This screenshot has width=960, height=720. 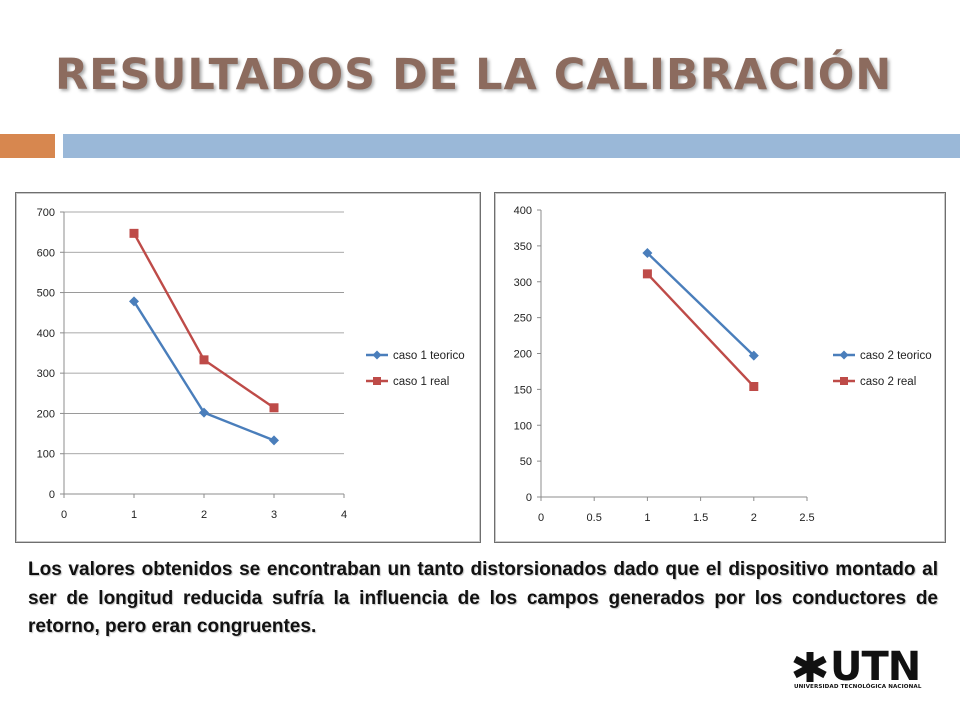 I want to click on y-tick-label: 700, so click(x=46, y=213).